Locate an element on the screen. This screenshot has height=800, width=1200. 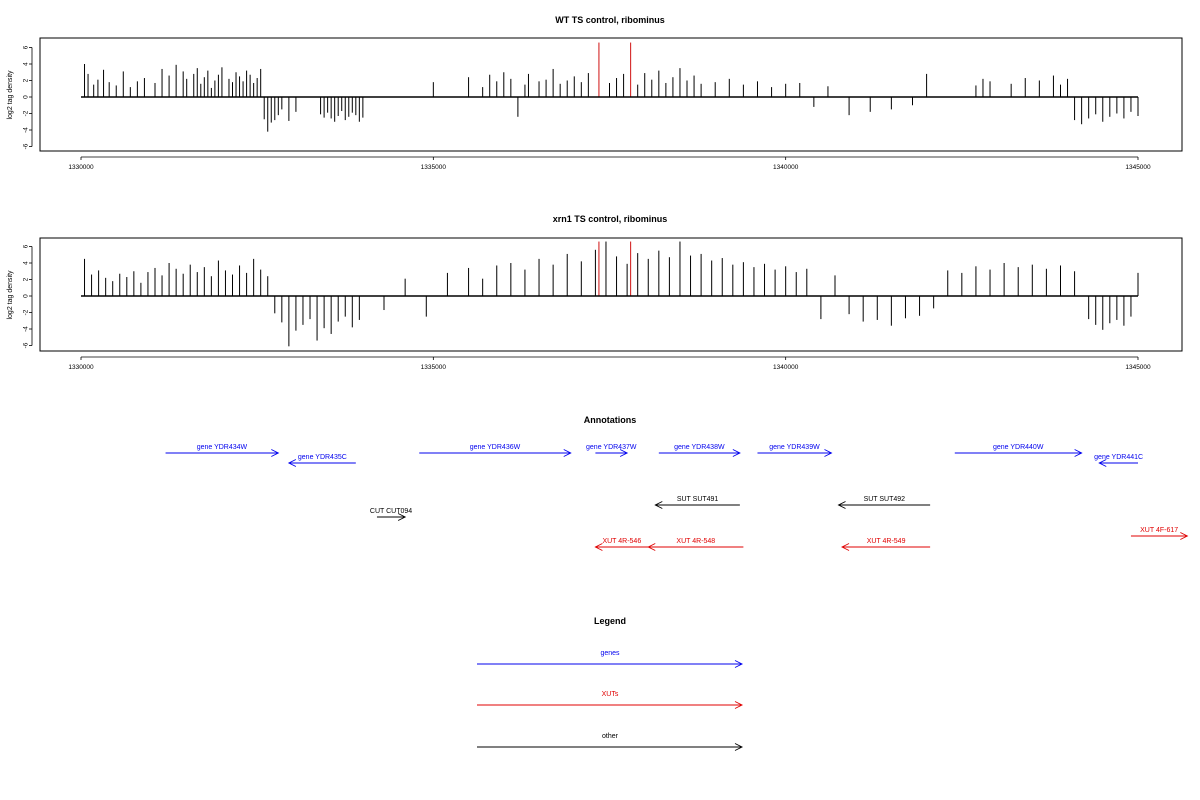
annotations-title: Annotations is located at coordinates (610, 420).